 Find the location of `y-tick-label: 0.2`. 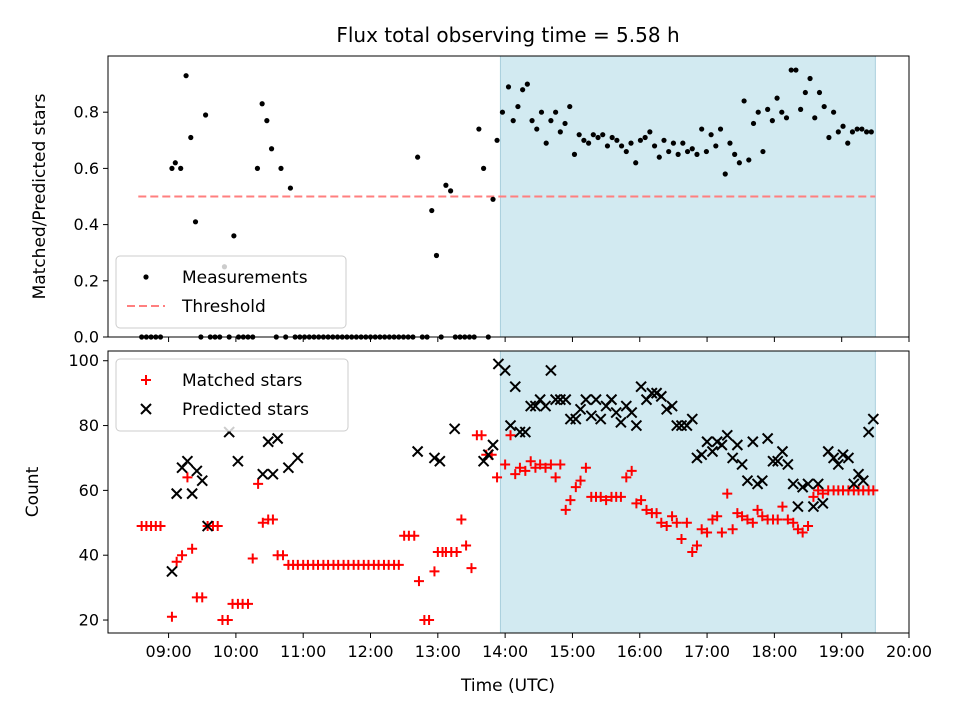

y-tick-label: 0.2 is located at coordinates (86, 280).